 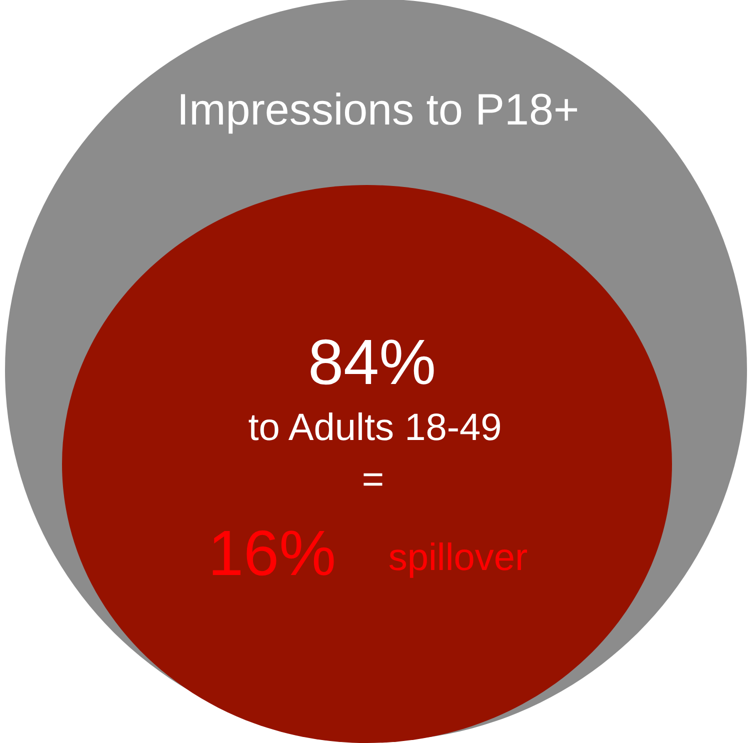 I want to click on category-label: to Adults 18-49, so click(x=375, y=428).